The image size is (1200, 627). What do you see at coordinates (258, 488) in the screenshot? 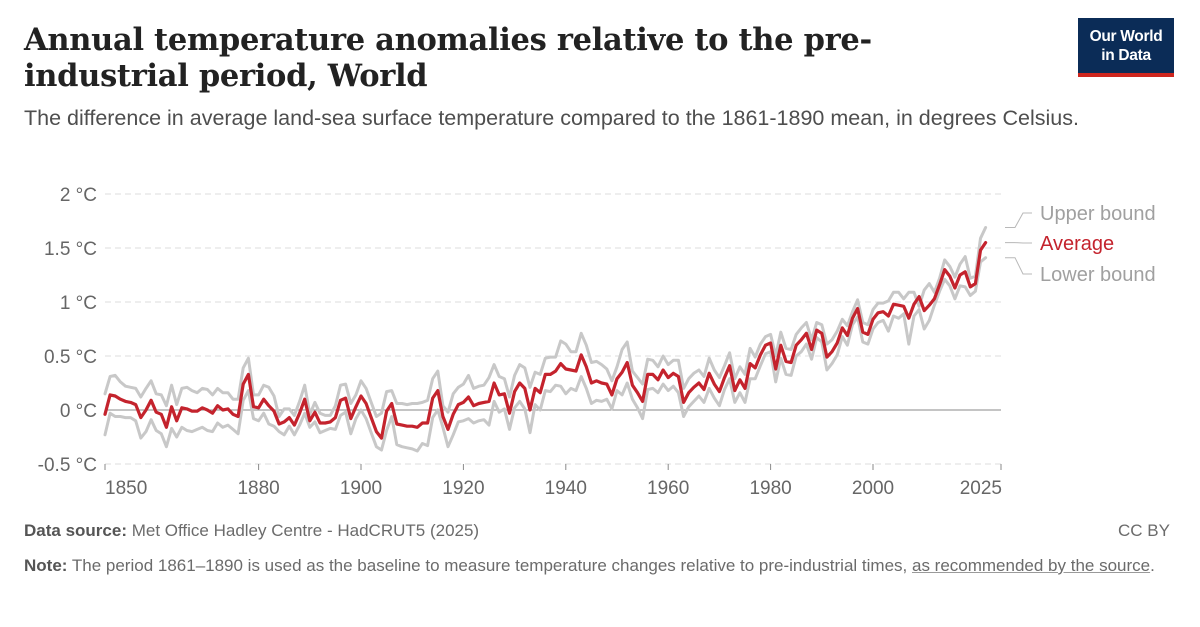
I see `x-tick-label: 1880` at bounding box center [258, 488].